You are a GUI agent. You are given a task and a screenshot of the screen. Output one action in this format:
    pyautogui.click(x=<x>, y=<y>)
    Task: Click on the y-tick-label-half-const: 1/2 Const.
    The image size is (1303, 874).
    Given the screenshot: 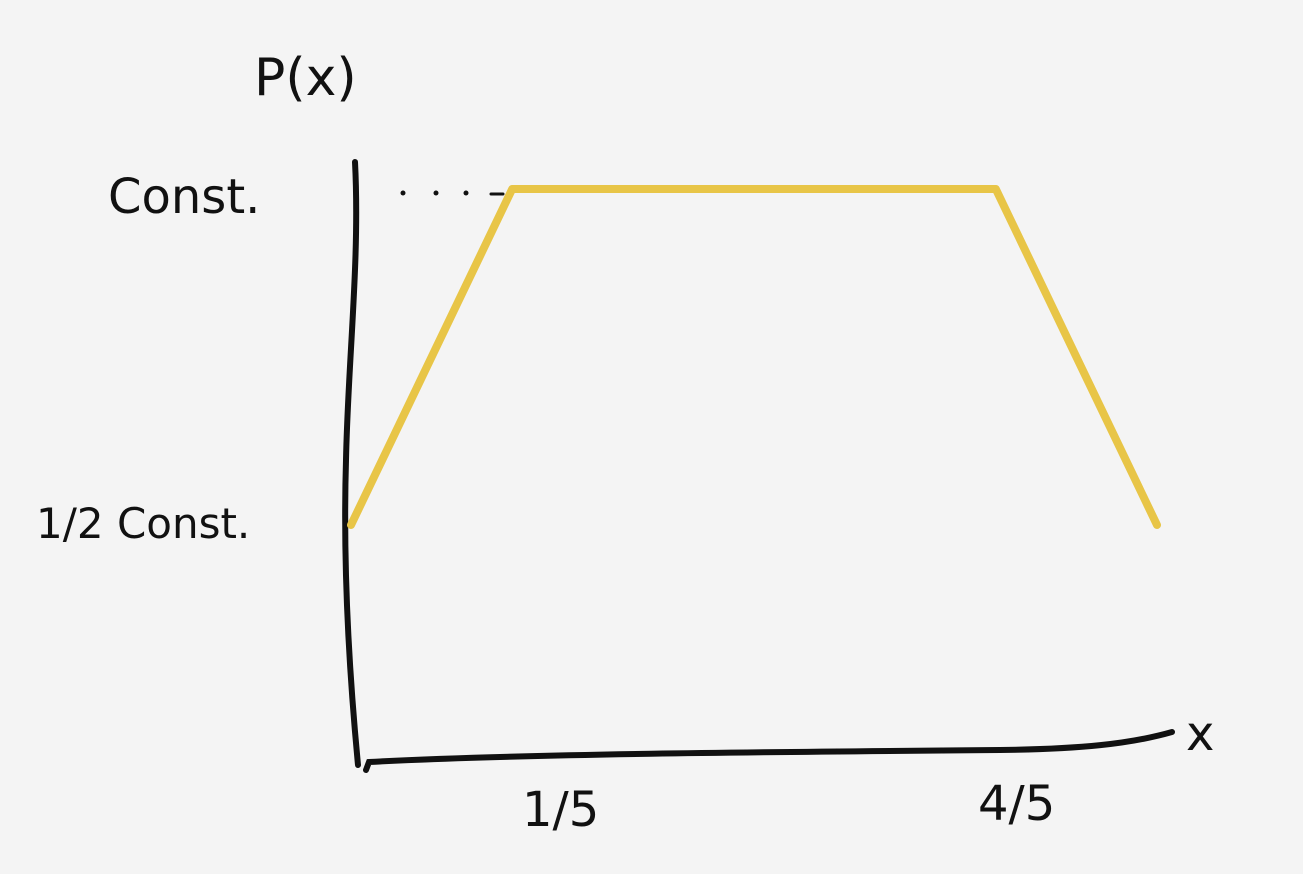 What is the action you would take?
    pyautogui.click(x=143, y=523)
    